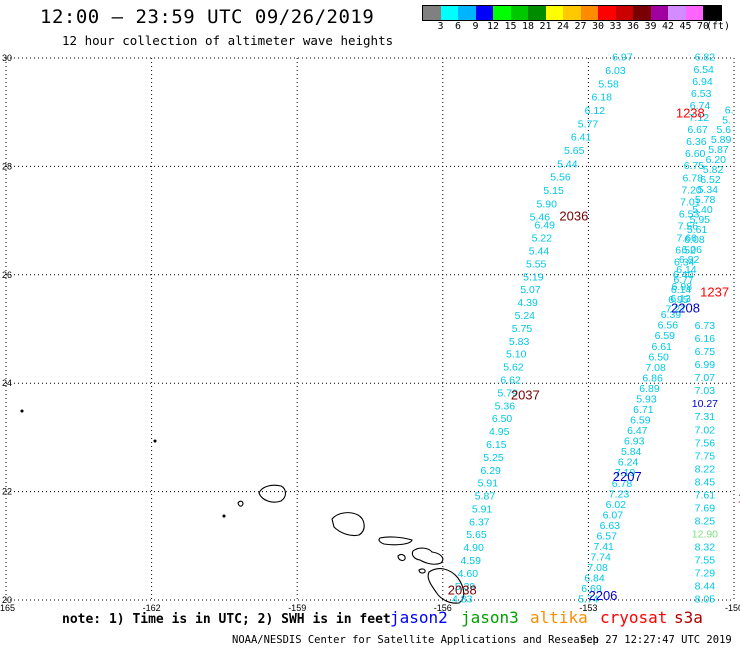 Image resolution: width=740 pixels, height=650 pixels. What do you see at coordinates (702, 210) in the screenshot?
I see `wave-height-value: 5.40` at bounding box center [702, 210].